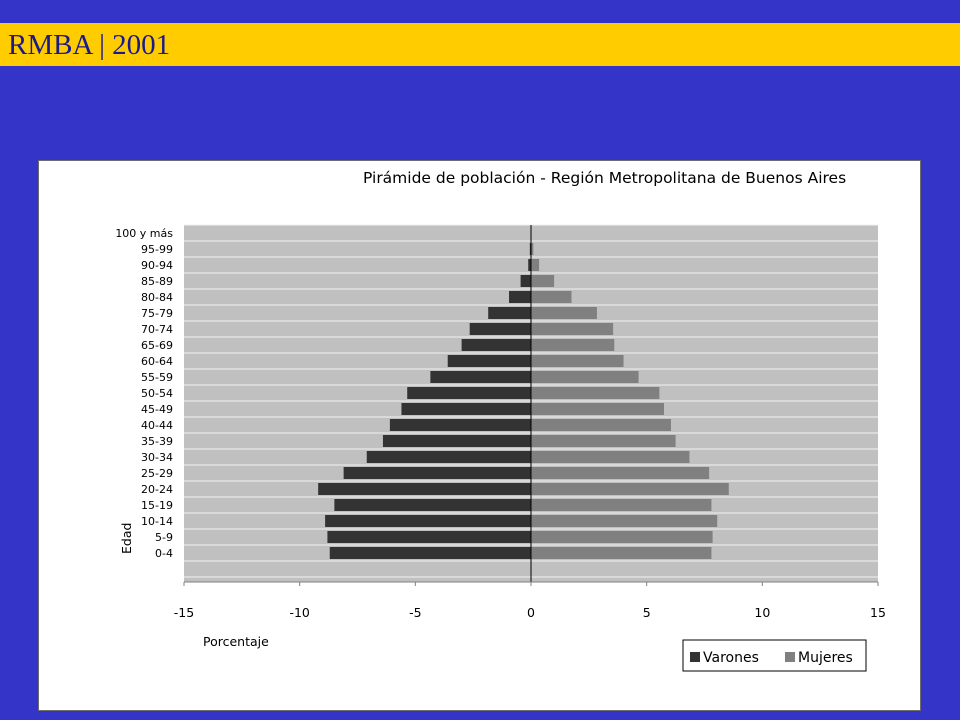 Image resolution: width=960 pixels, height=720 pixels. Describe the element at coordinates (790, 657) in the screenshot. I see `legend-swatch-mujeres` at that location.